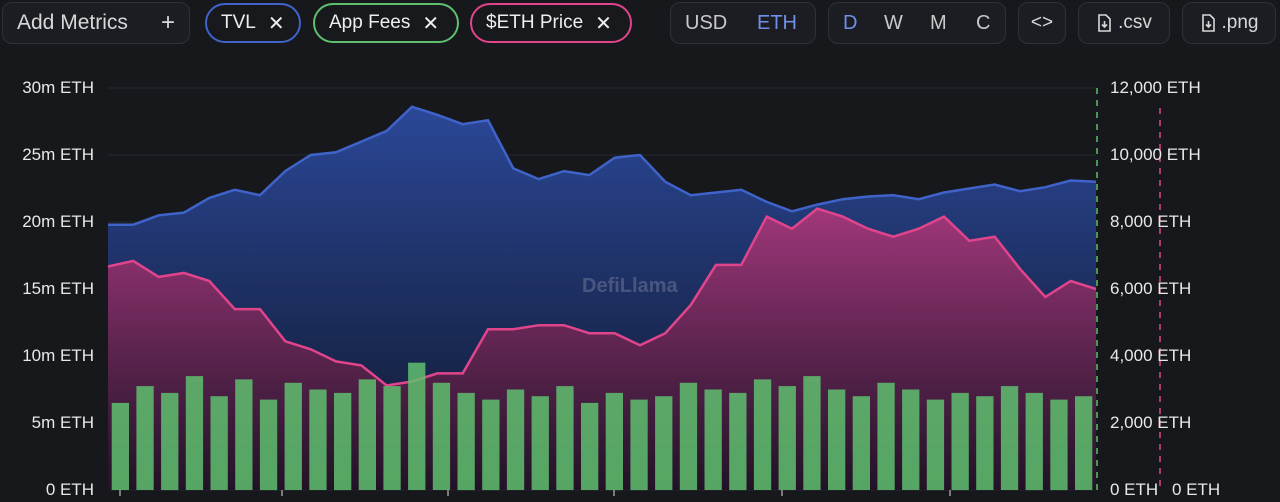 Image resolution: width=1280 pixels, height=502 pixels. I want to click on add-metrics-label: Add Metrics, so click(72, 22).